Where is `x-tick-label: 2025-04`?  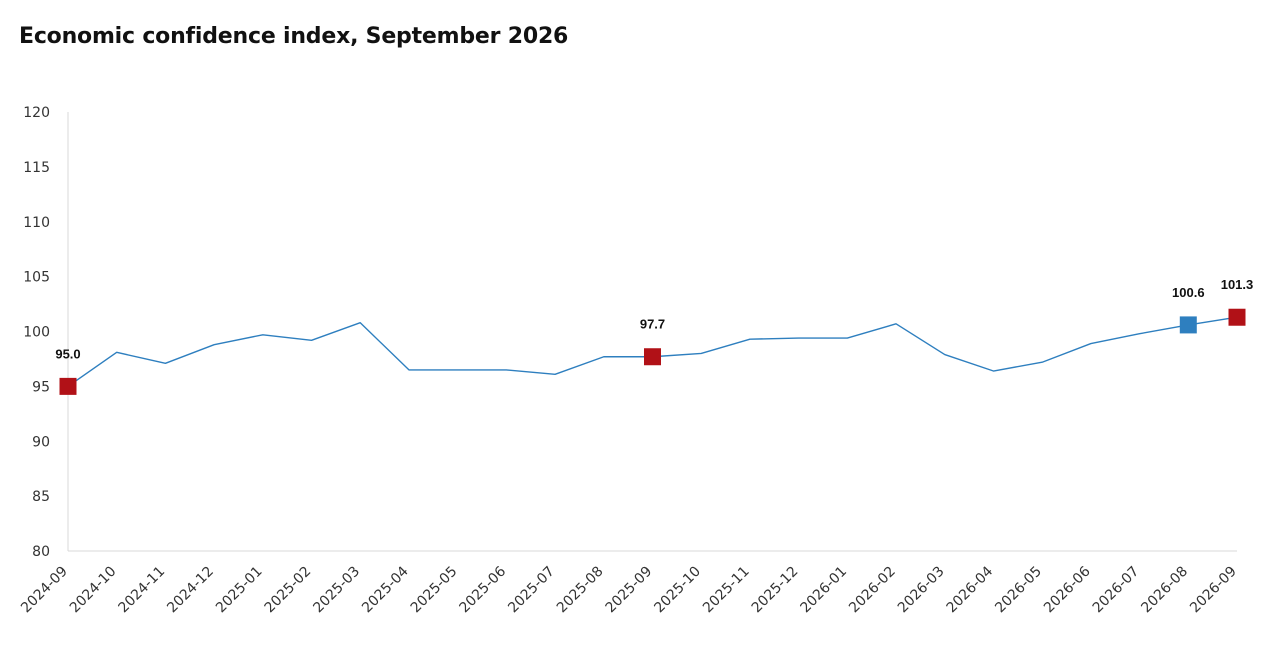 x-tick-label: 2025-04 is located at coordinates (385, 589).